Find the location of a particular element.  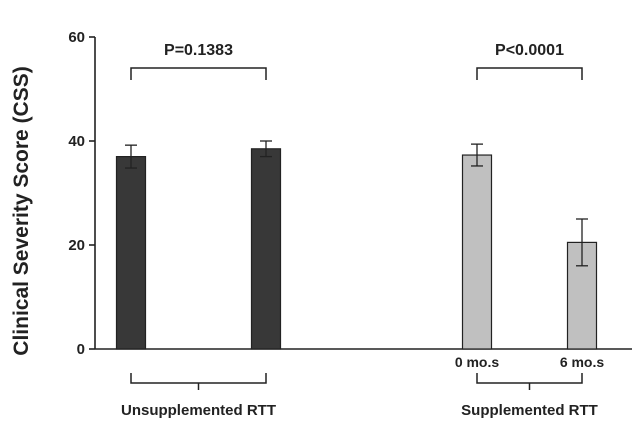

p-value-label: P=0.1383 is located at coordinates (198, 50).